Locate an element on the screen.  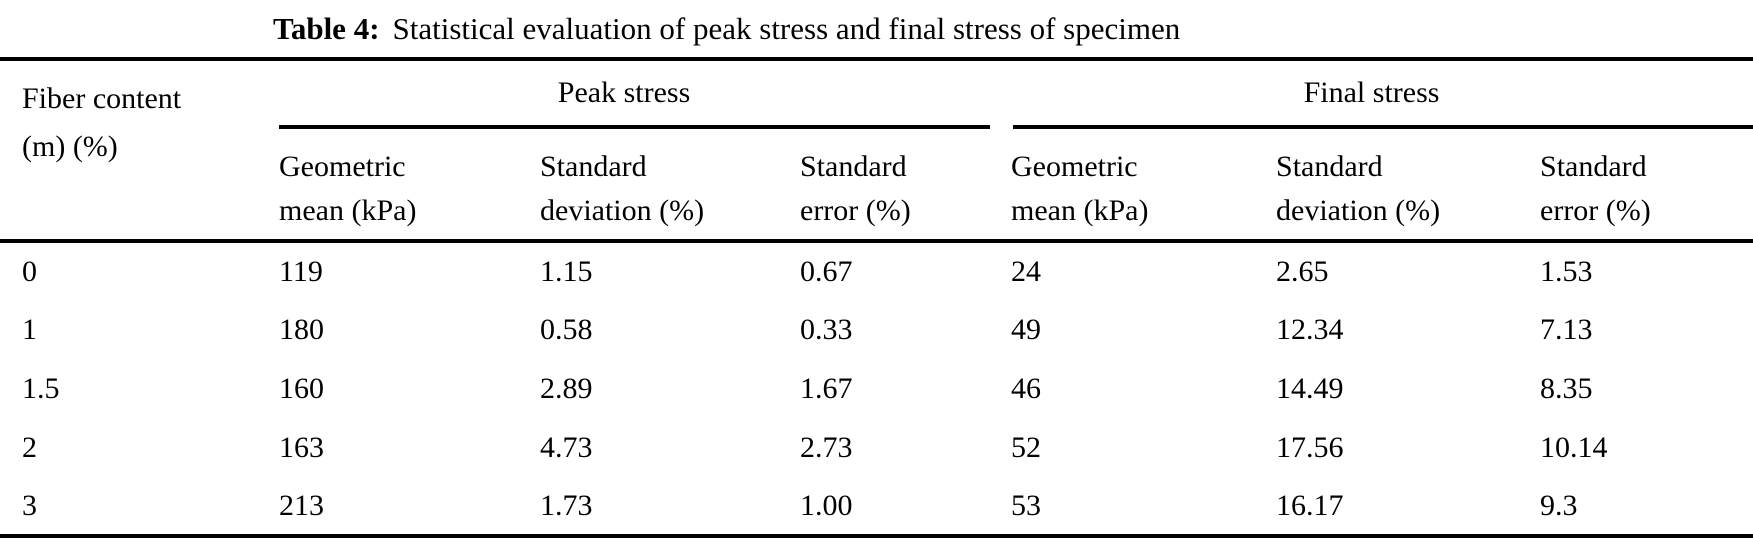
table-row-fiber-0: 0 119 1.15 0.67 24 2.65 1.53 is located at coordinates (876, 270).